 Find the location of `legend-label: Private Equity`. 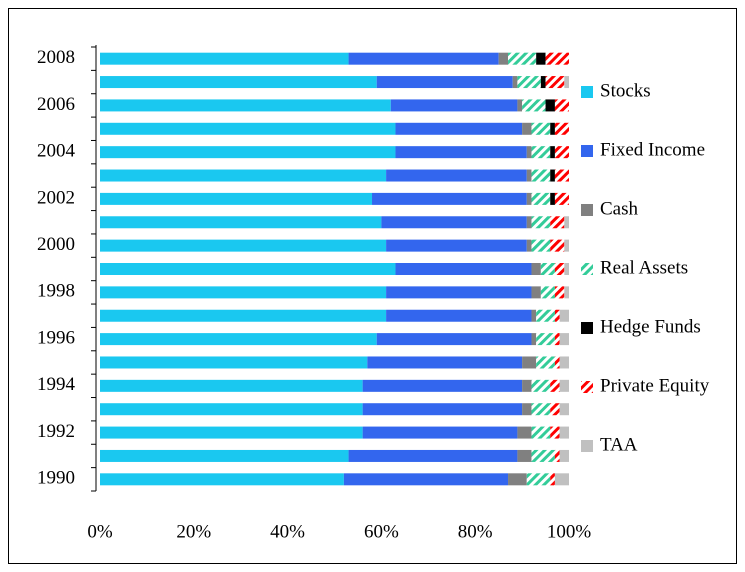

legend-label: Private Equity is located at coordinates (655, 385).